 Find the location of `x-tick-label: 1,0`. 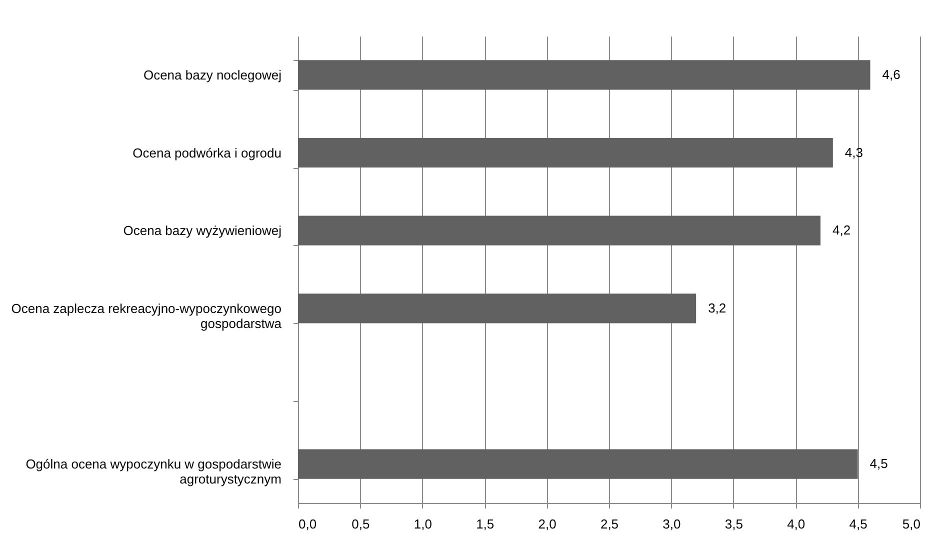

x-tick-label: 1,0 is located at coordinates (423, 524).